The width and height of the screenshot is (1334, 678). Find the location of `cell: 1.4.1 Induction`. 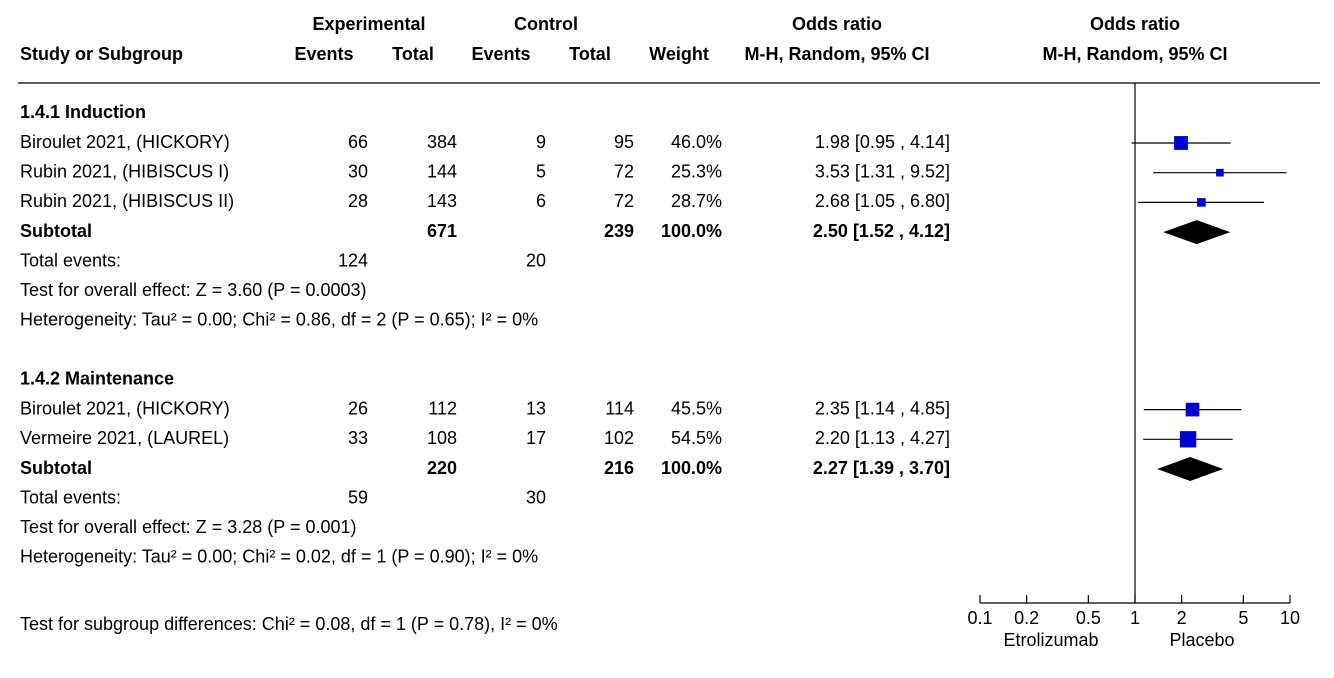

cell: 1.4.1 Induction is located at coordinates (83, 112).